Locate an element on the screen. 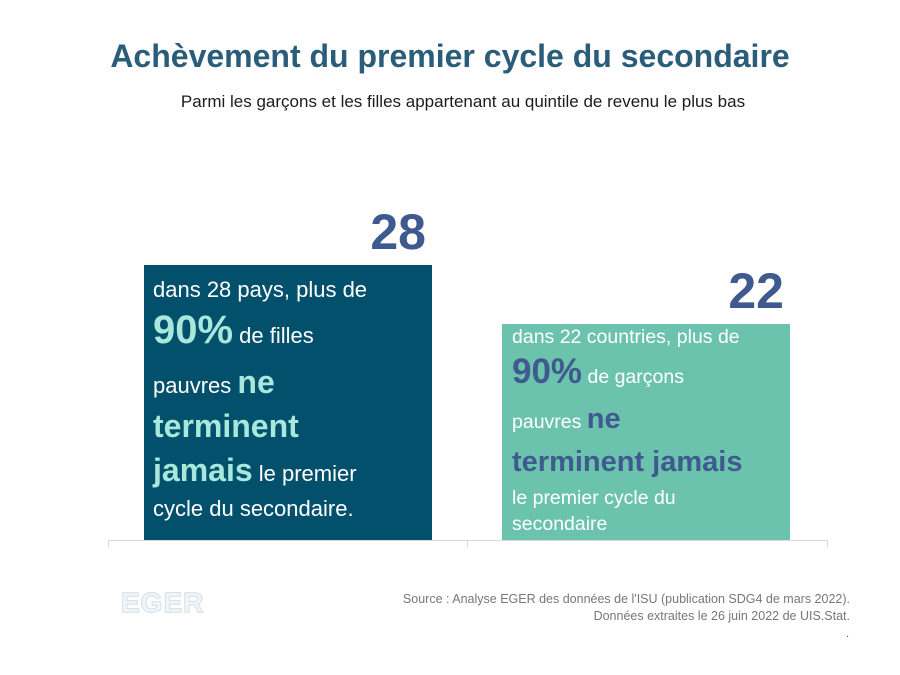 This screenshot has width=900, height=675. annotation-line: cycle du secondaire. is located at coordinates (253, 508).